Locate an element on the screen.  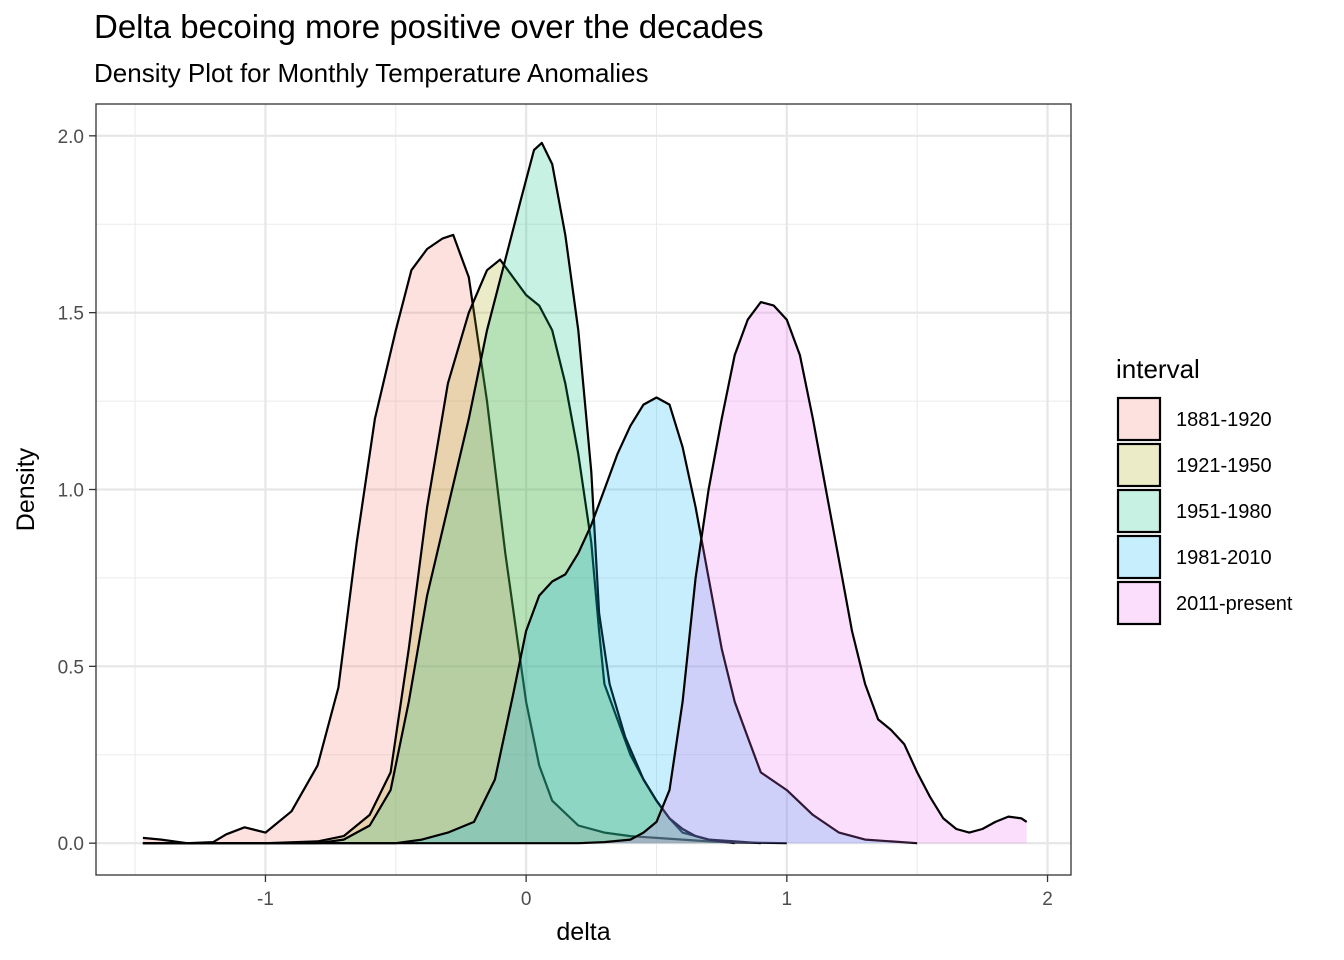
legend-label: 2011-present is located at coordinates (1234, 604).